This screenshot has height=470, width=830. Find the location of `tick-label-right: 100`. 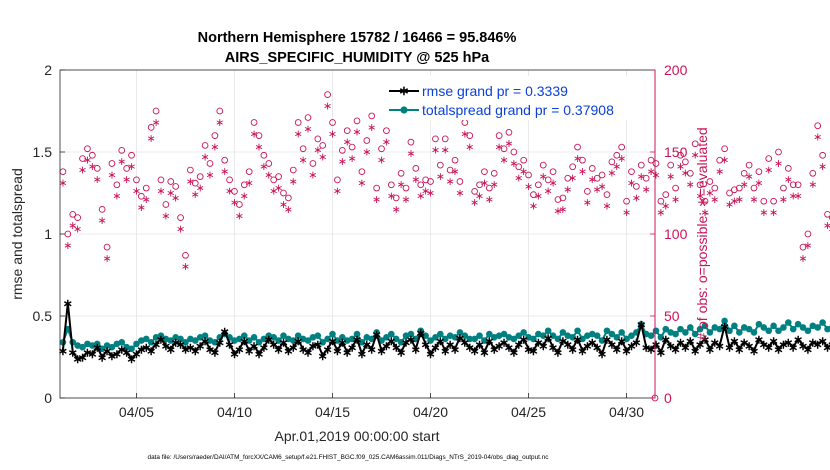

tick-label-right: 100 is located at coordinates (676, 234).